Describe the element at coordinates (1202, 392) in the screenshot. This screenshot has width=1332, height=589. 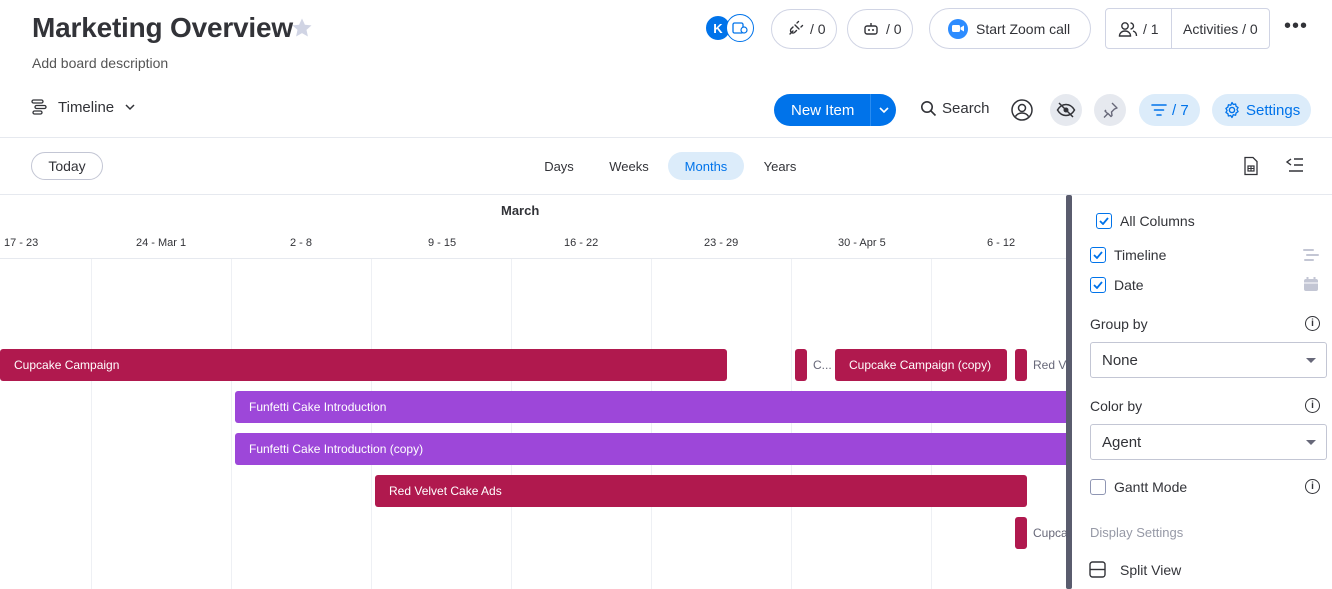
I see `settings-panel` at that location.